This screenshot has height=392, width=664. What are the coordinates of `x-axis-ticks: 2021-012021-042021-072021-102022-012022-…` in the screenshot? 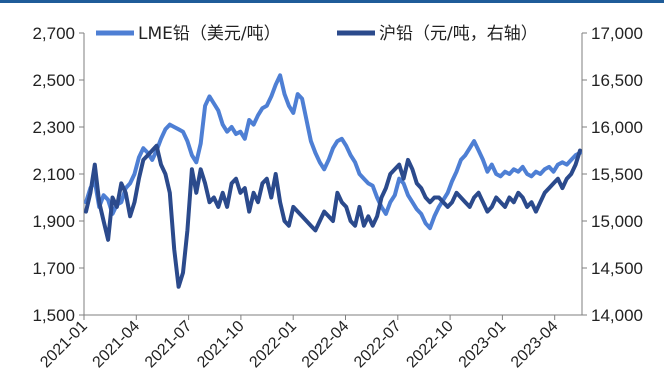 It's located at (299, 343).